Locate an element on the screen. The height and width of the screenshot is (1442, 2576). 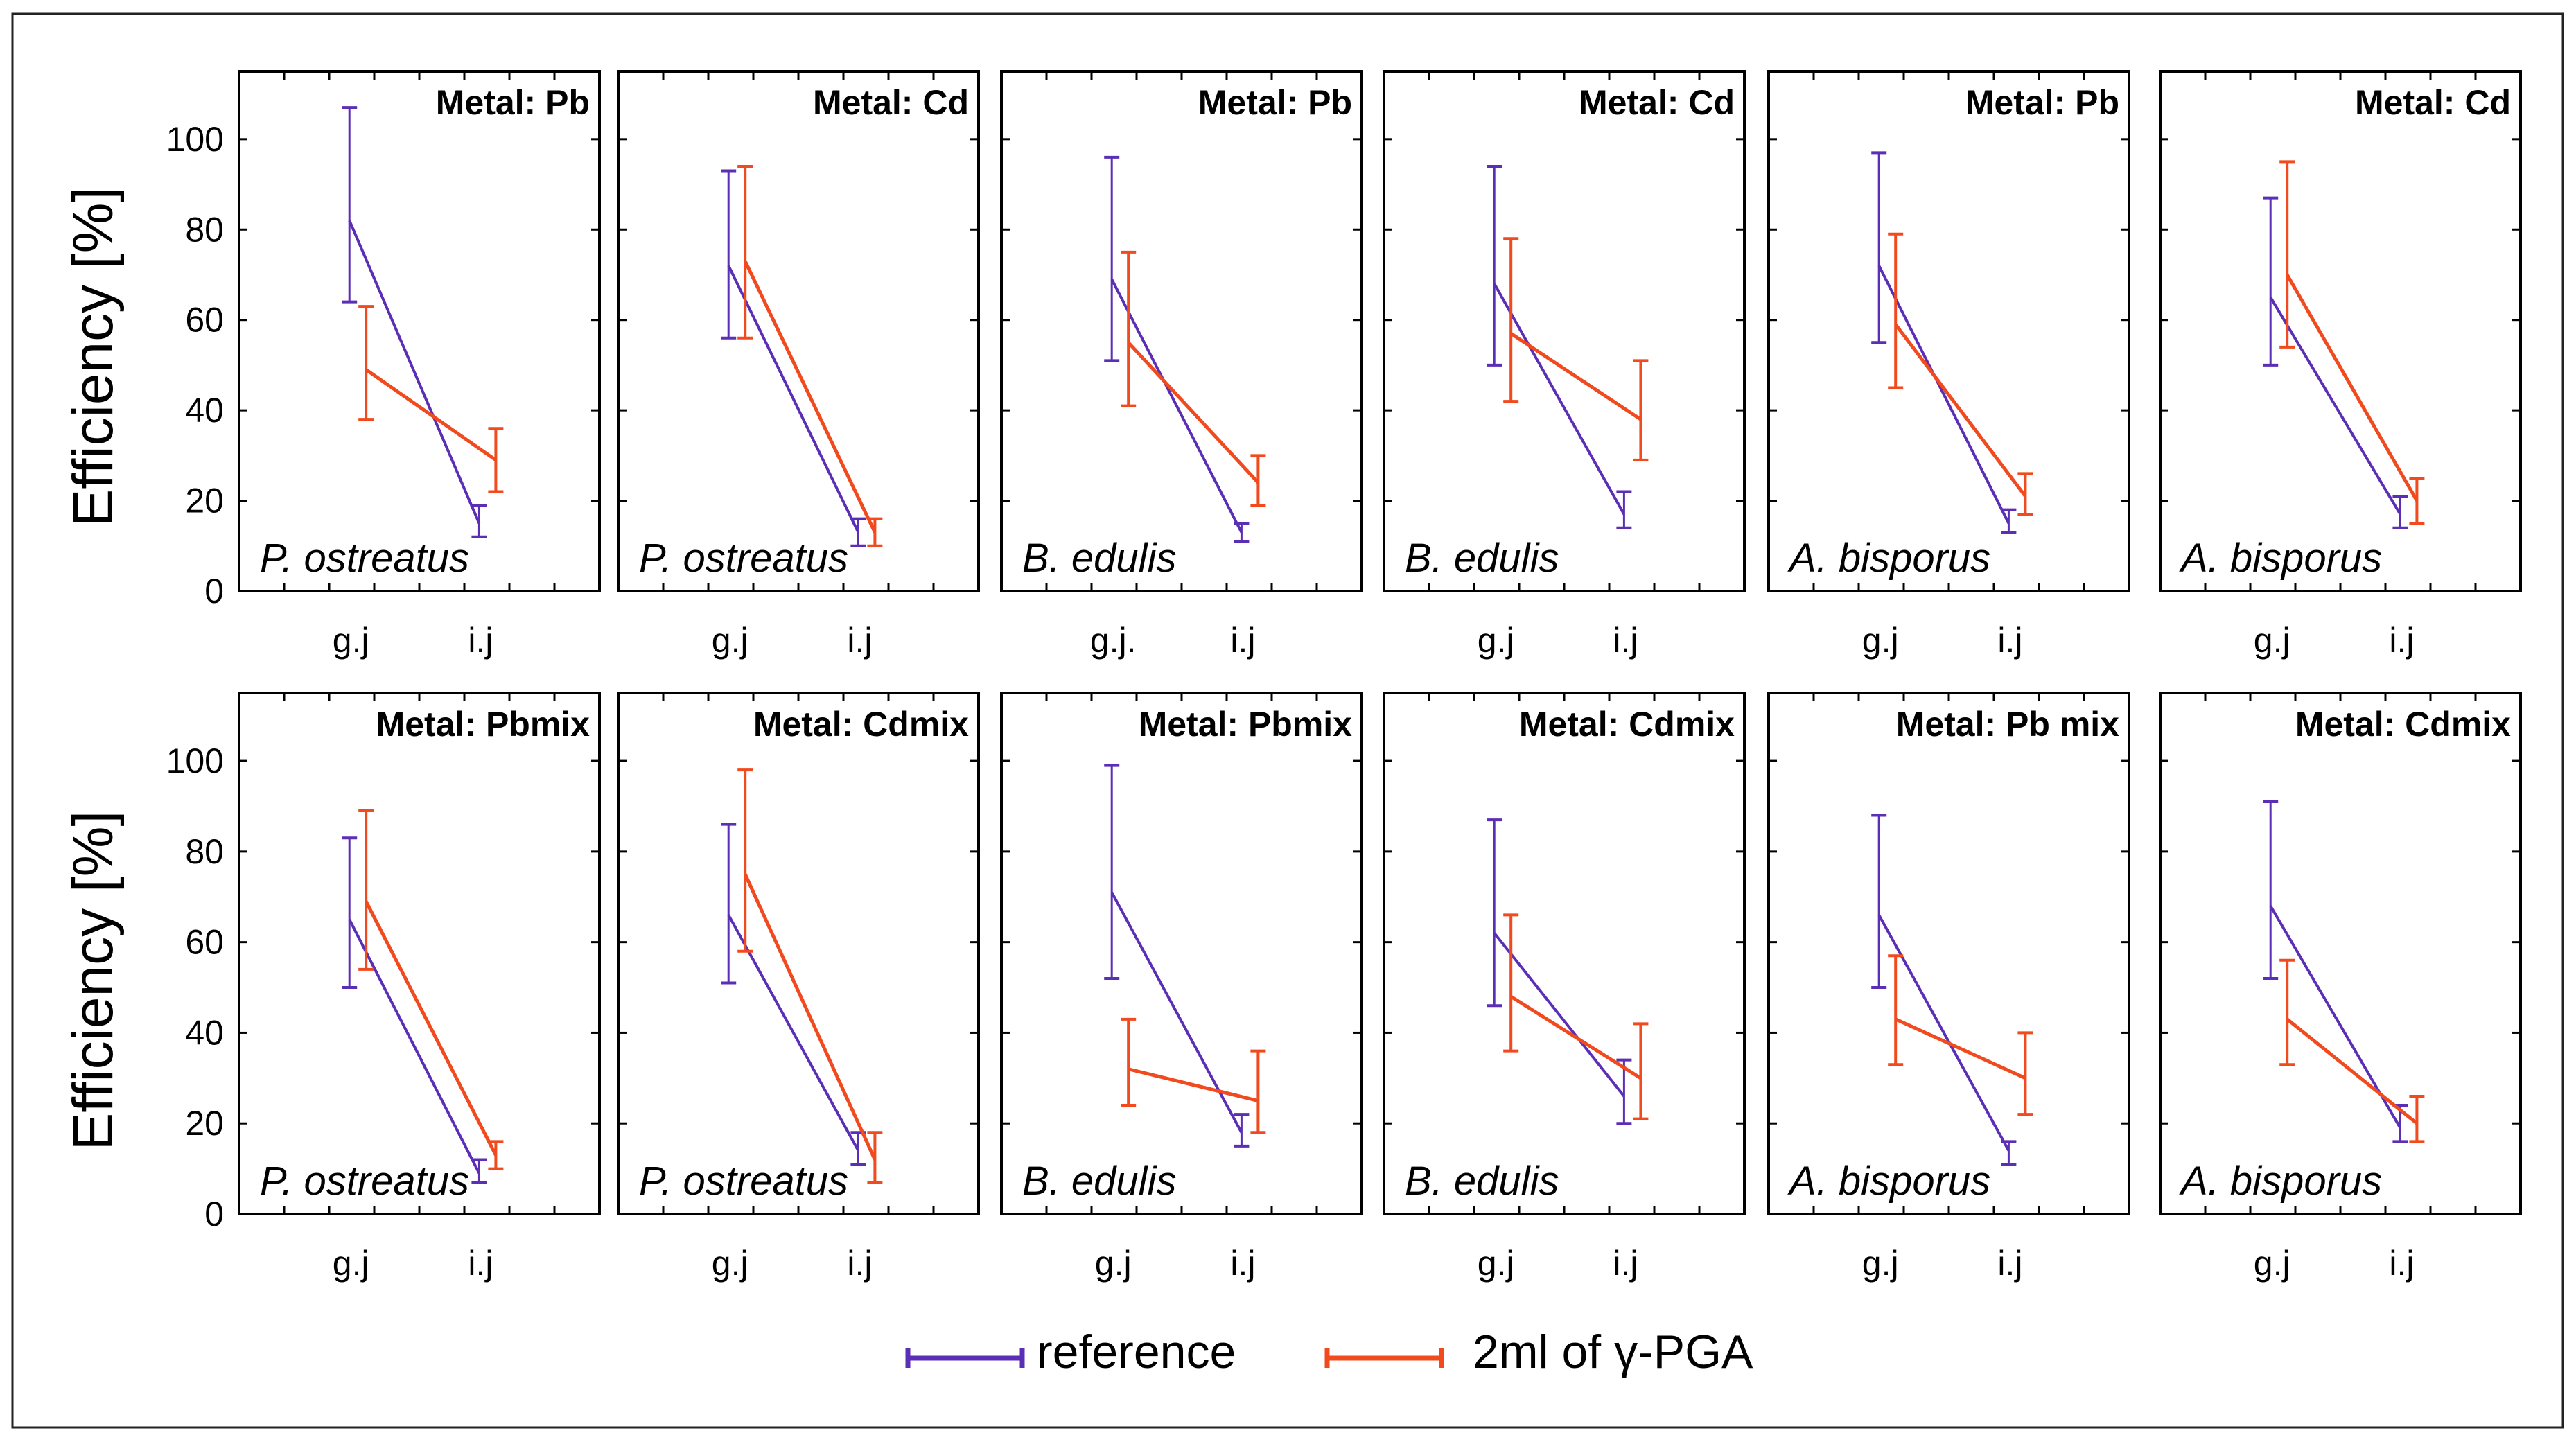
legend-item-gamma-pga: 2ml of γ-PGA is located at coordinates (1538, 1352).